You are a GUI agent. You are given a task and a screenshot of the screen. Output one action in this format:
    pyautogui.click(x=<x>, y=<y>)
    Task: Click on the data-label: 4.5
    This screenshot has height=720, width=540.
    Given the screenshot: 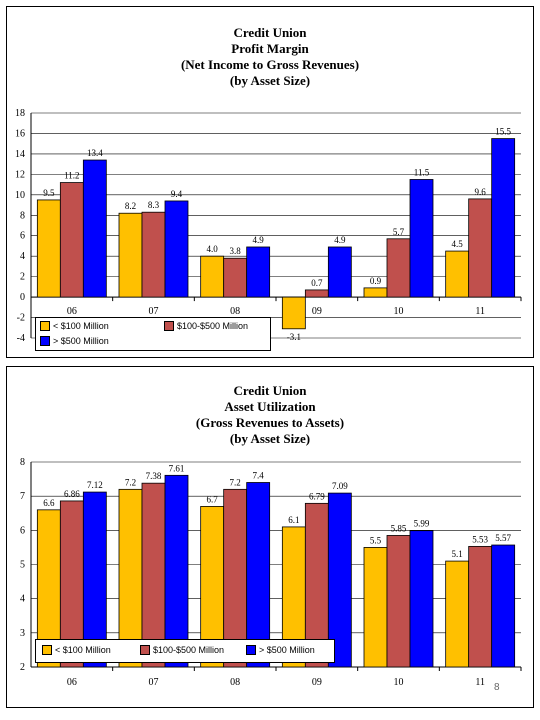 What is the action you would take?
    pyautogui.click(x=458, y=244)
    